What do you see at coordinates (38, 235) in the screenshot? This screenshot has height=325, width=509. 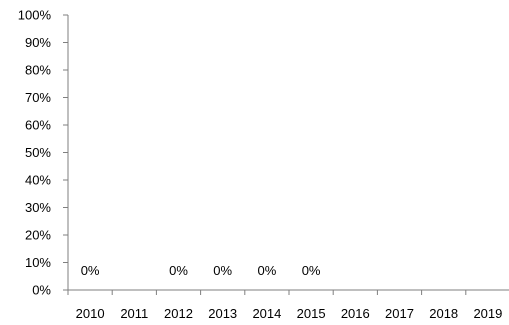 I see `y-tick-label: 20%` at bounding box center [38, 235].